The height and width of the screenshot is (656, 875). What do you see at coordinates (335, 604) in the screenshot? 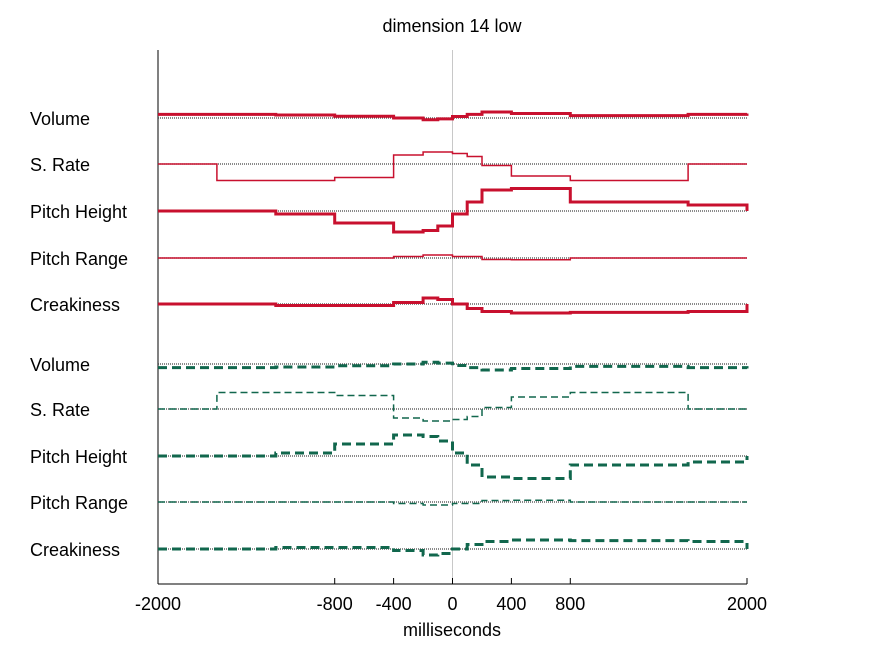
I see `x-tick-label: -800` at bounding box center [335, 604].